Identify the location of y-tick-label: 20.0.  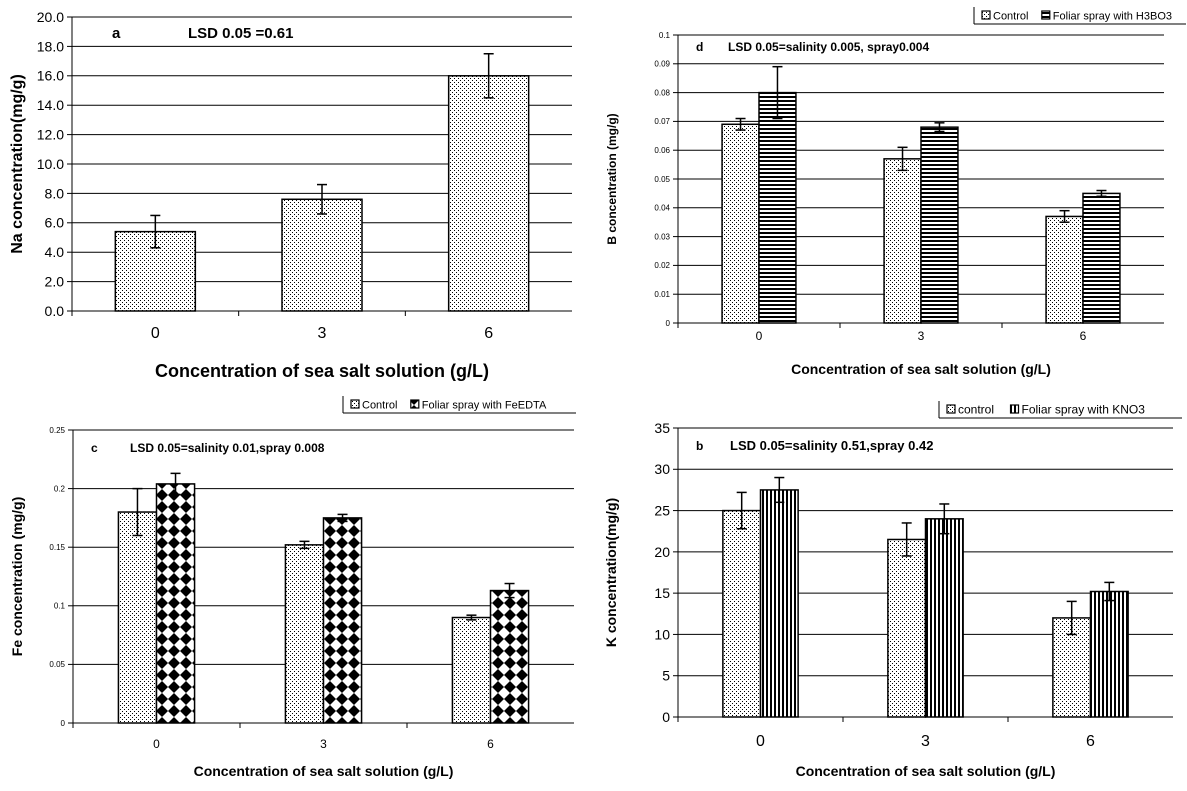
(50, 17).